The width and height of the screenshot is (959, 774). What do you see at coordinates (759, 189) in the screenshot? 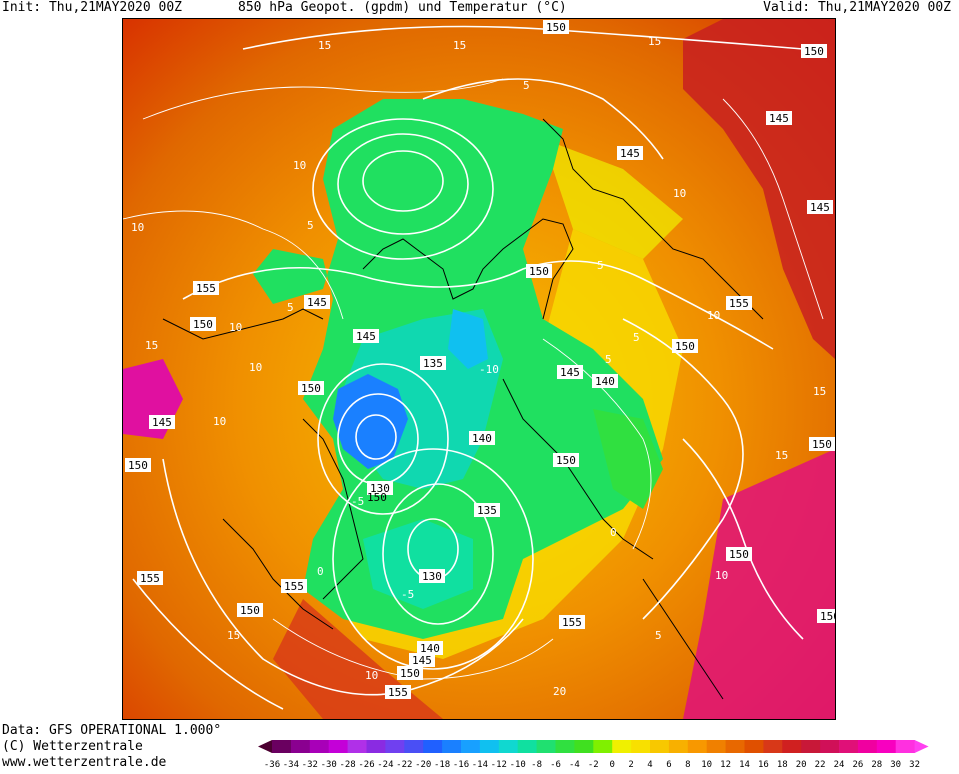
I see `hot-region-east` at bounding box center [759, 189].